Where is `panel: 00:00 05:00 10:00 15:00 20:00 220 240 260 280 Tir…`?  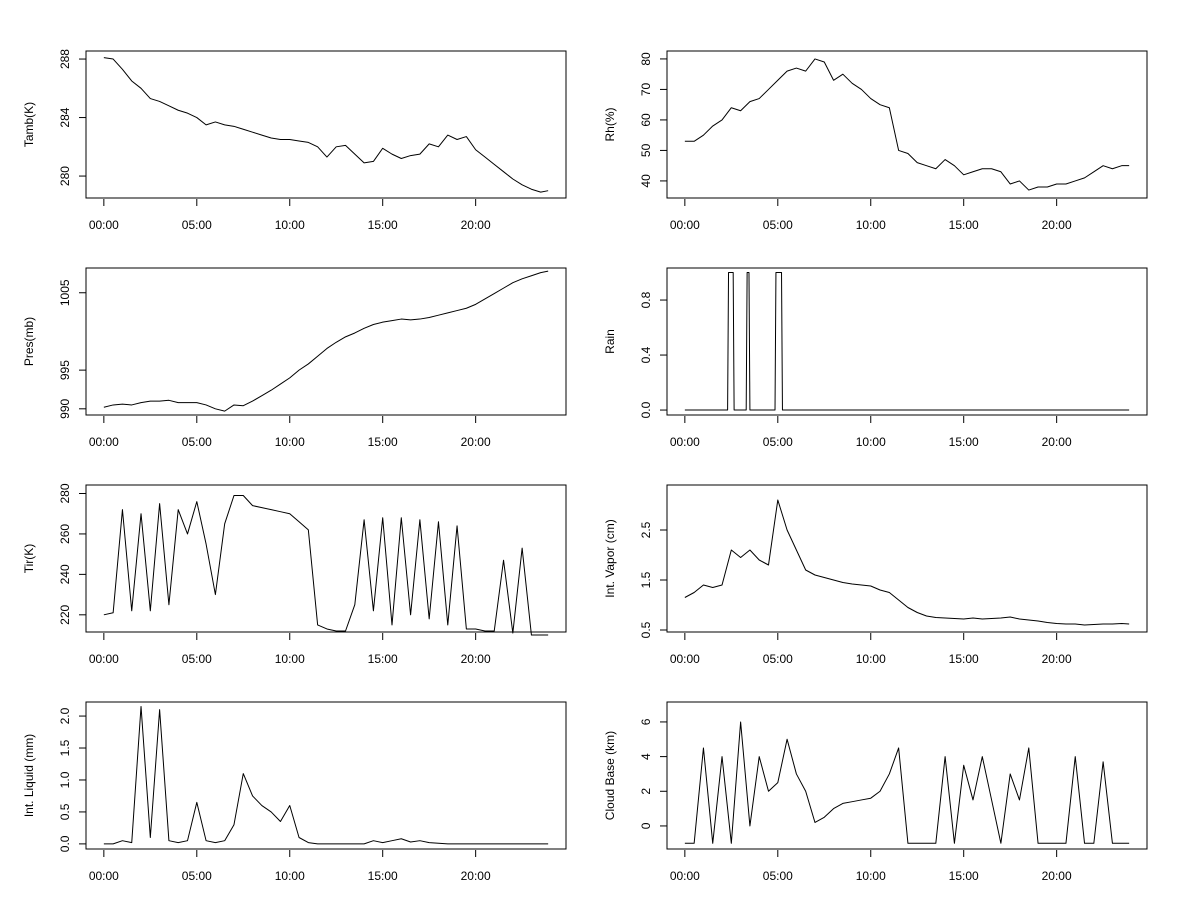 panel: 00:00 05:00 10:00 15:00 20:00 220 240 260 280 Tir… is located at coordinates (294, 574).